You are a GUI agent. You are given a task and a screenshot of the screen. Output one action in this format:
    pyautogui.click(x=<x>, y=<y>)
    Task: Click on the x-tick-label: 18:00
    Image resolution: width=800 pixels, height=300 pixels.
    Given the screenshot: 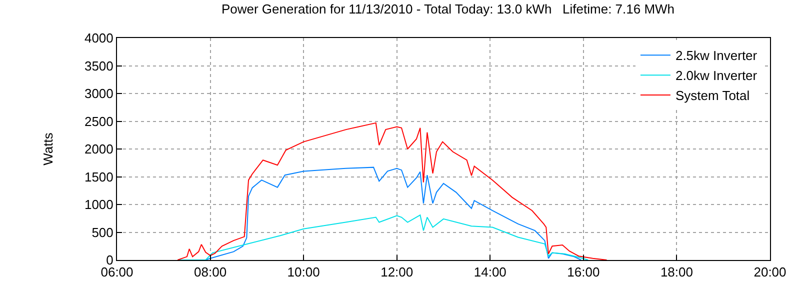 What is the action you would take?
    pyautogui.click(x=676, y=272)
    